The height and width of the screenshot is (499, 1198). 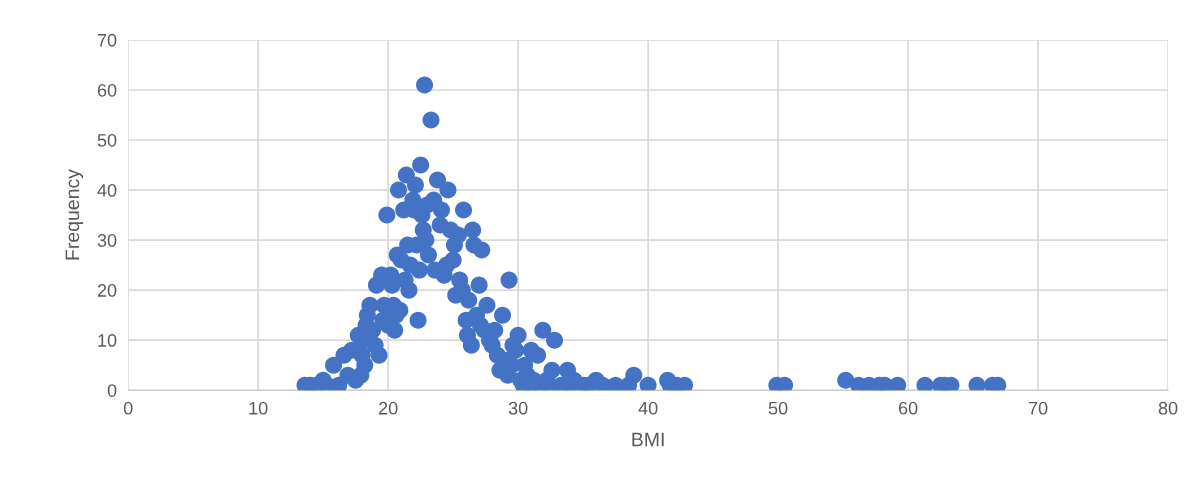 What do you see at coordinates (107, 90) in the screenshot?
I see `y-tick-label: 60` at bounding box center [107, 90].